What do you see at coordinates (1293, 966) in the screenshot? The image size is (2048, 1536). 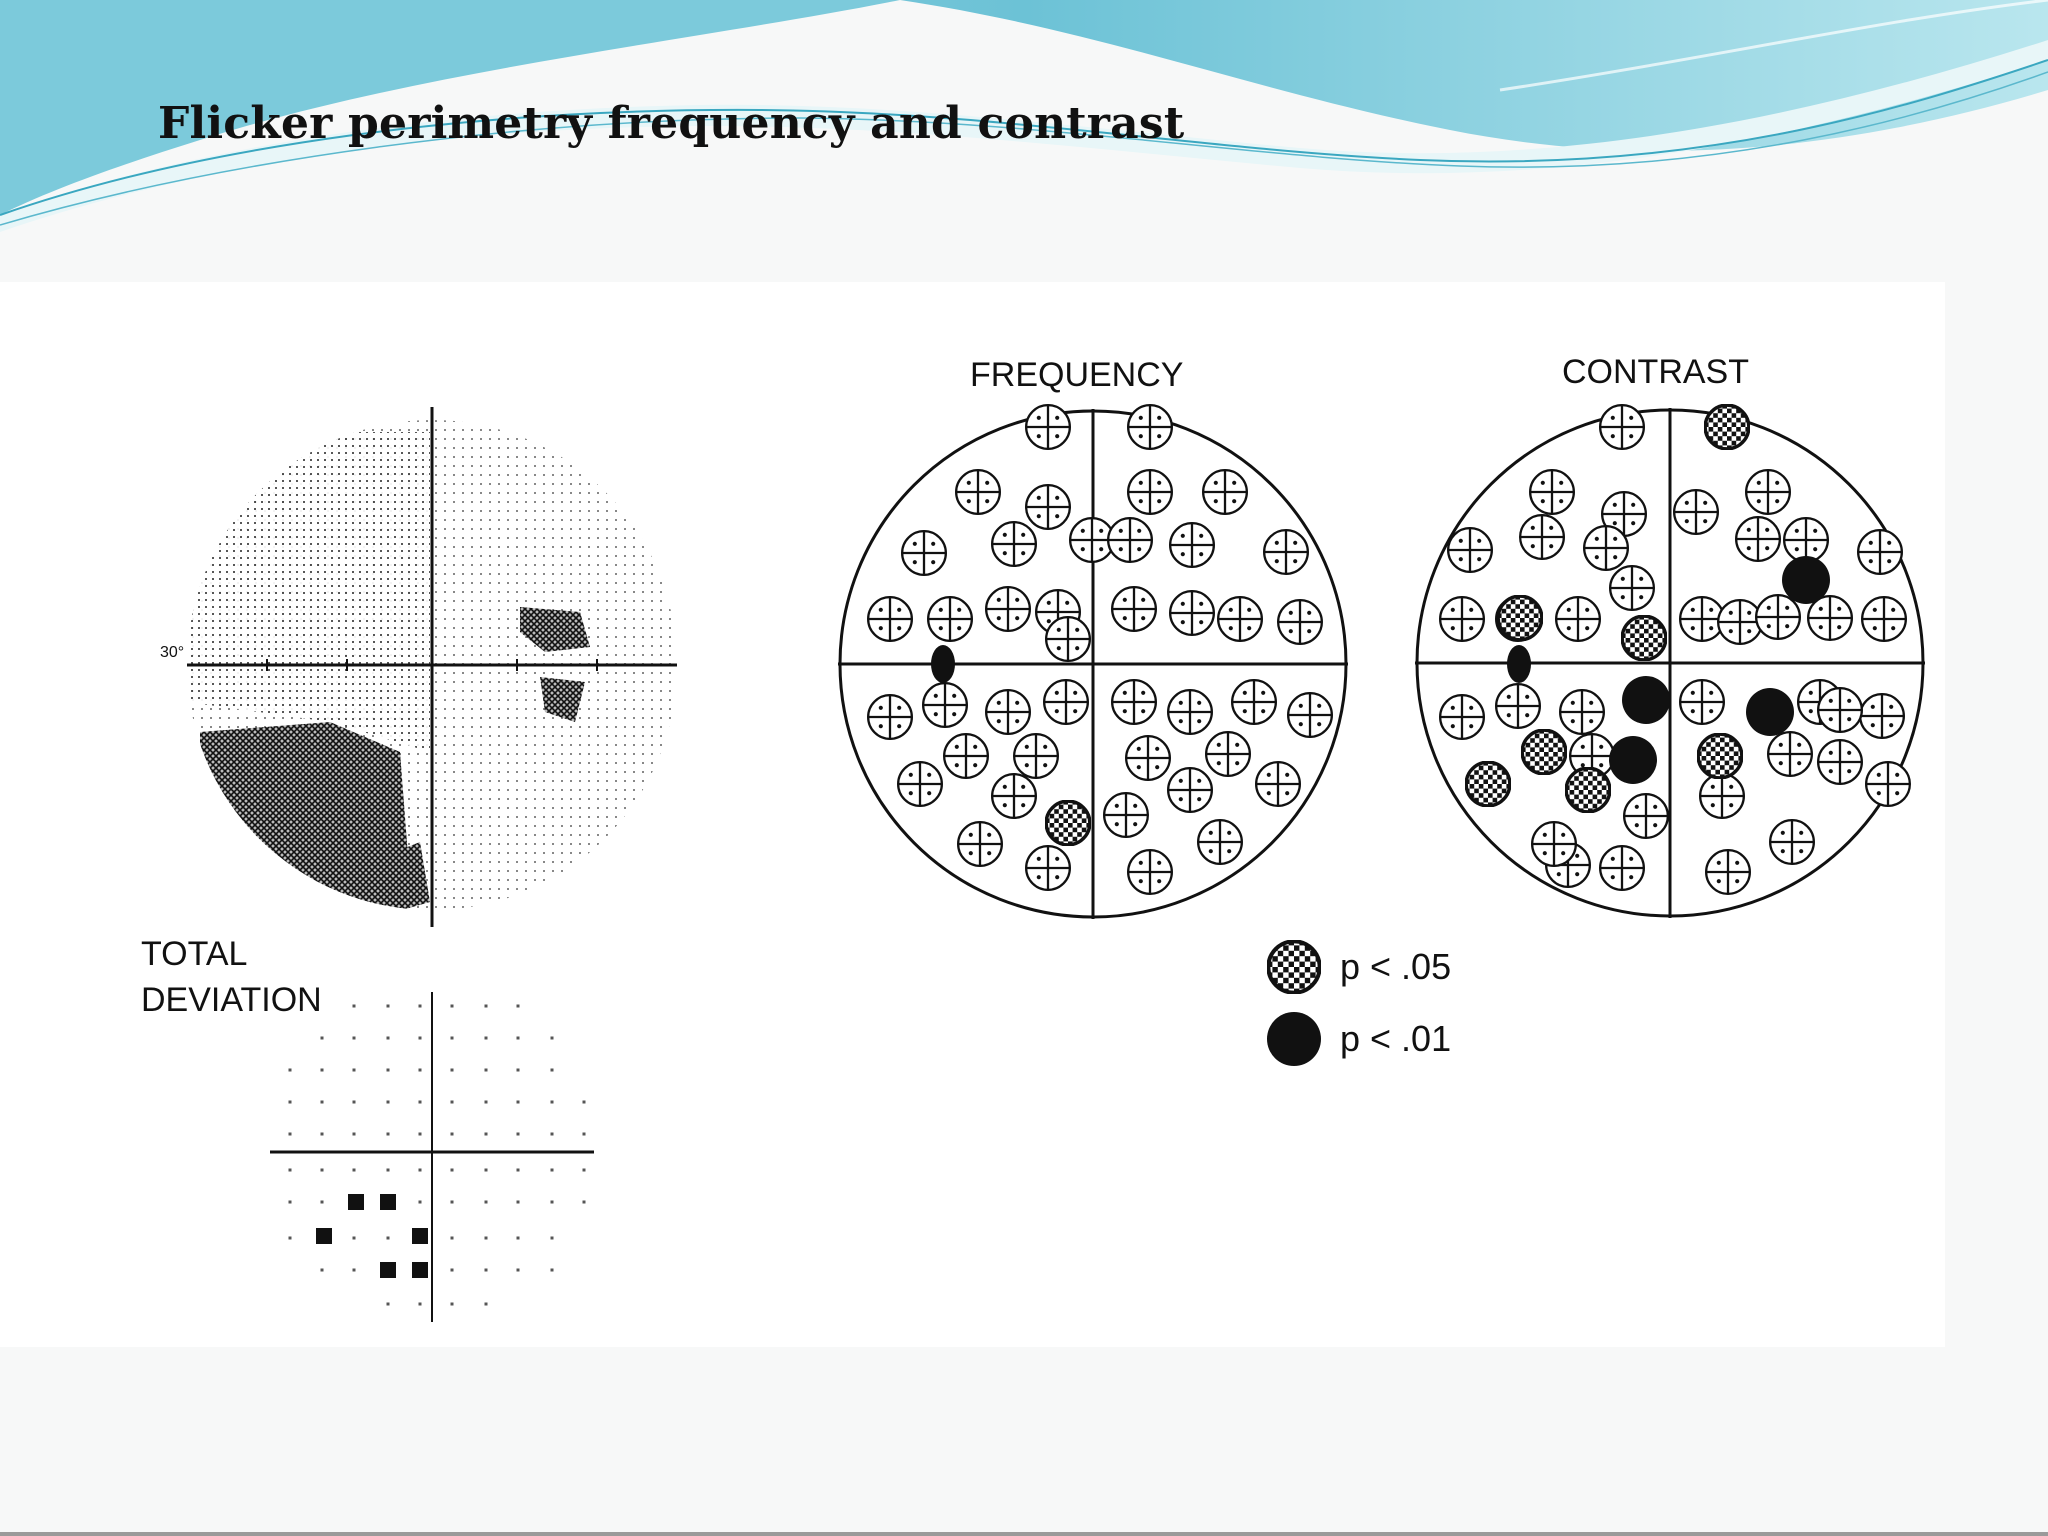 I see `legend-p05-icon` at bounding box center [1293, 966].